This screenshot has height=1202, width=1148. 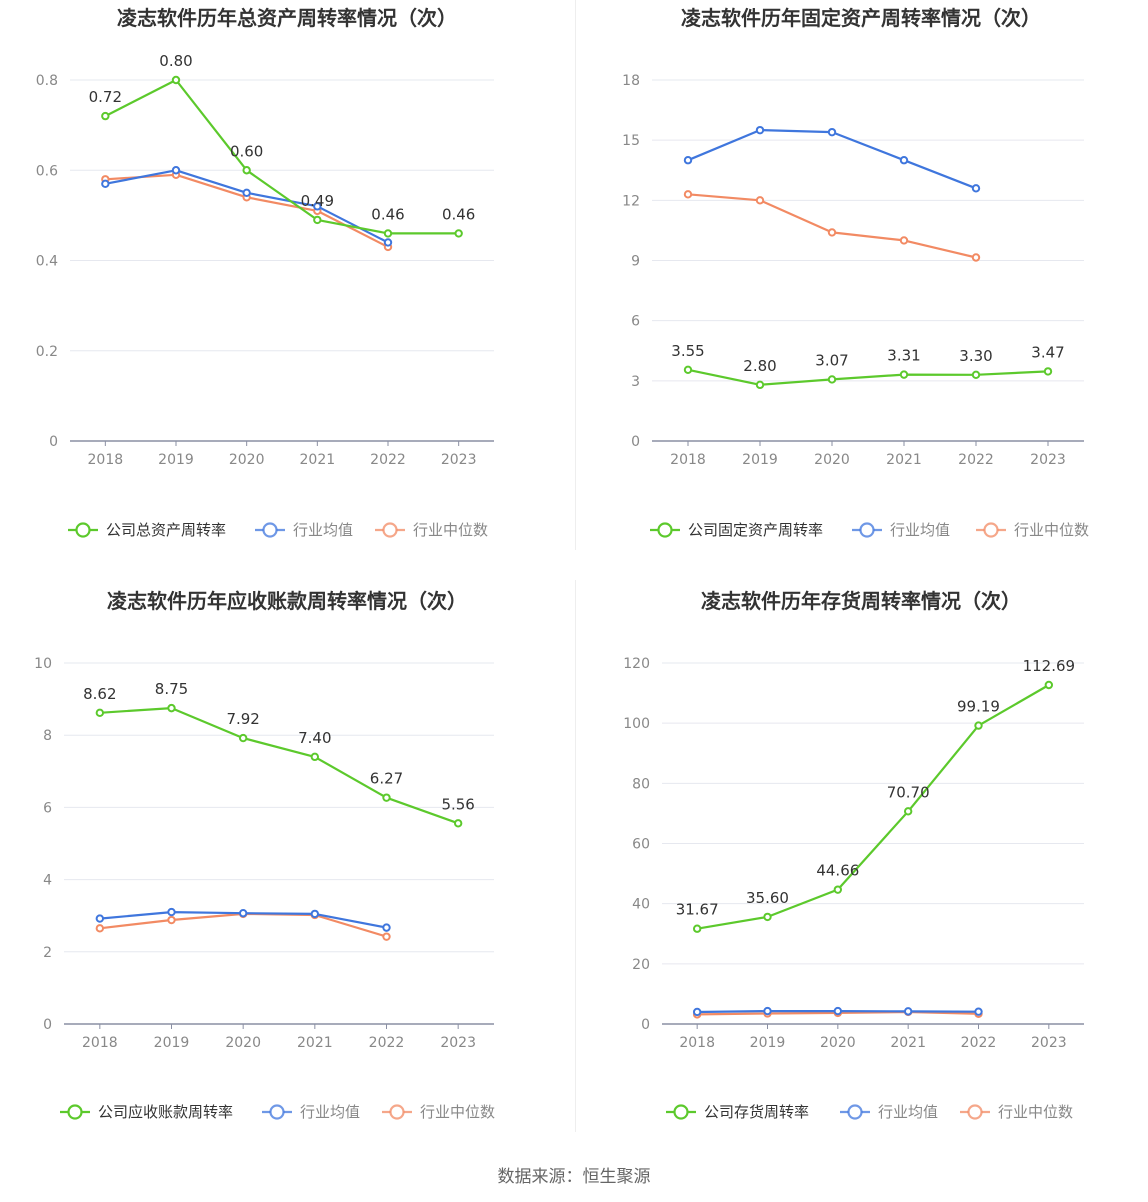 What do you see at coordinates (47, 81) in the screenshot?
I see `y-tick-label: 0.8` at bounding box center [47, 81].